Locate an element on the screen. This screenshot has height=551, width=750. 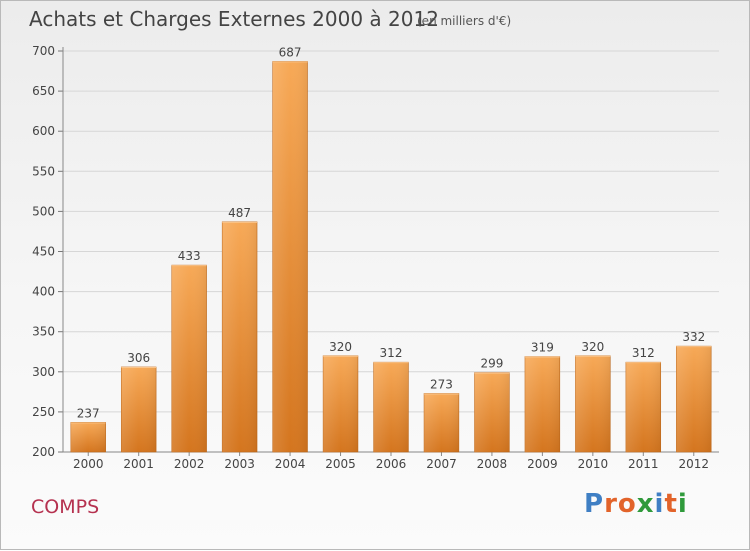
x-tick-label-2006: 2006 is located at coordinates (391, 464).